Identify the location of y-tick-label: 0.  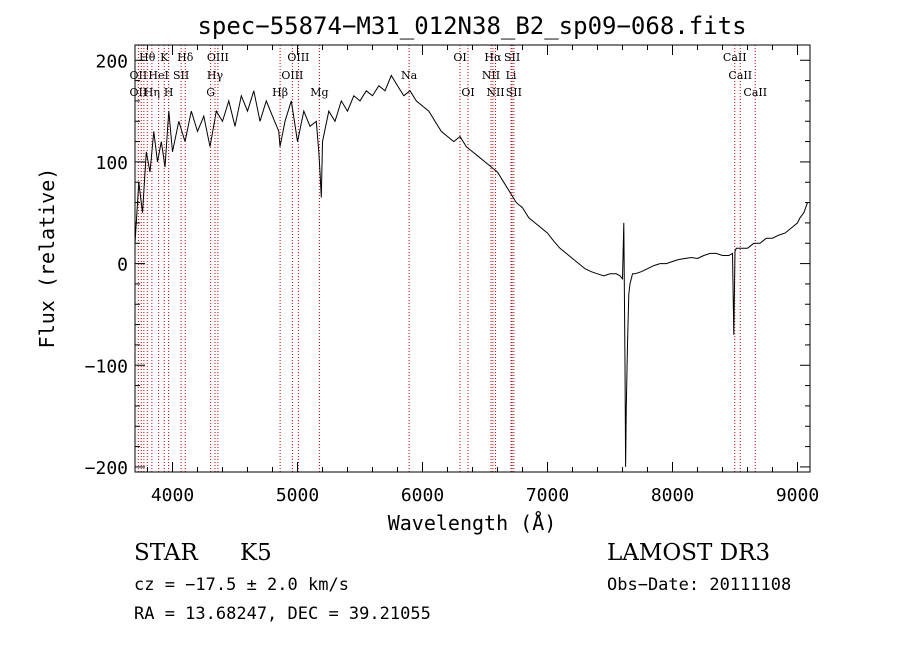
(122, 265).